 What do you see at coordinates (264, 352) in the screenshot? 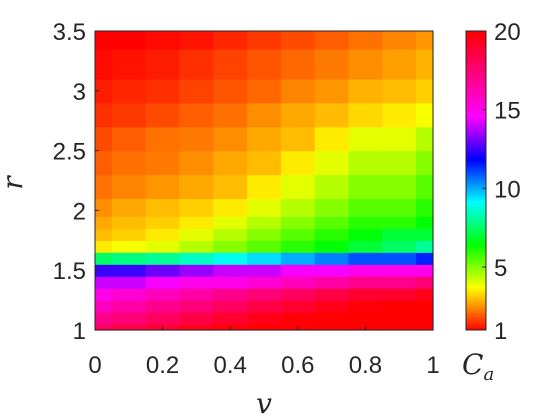
I see `x-axis-ticks: 0 0.2 0.4 0.6 0.8 1` at bounding box center [264, 352].